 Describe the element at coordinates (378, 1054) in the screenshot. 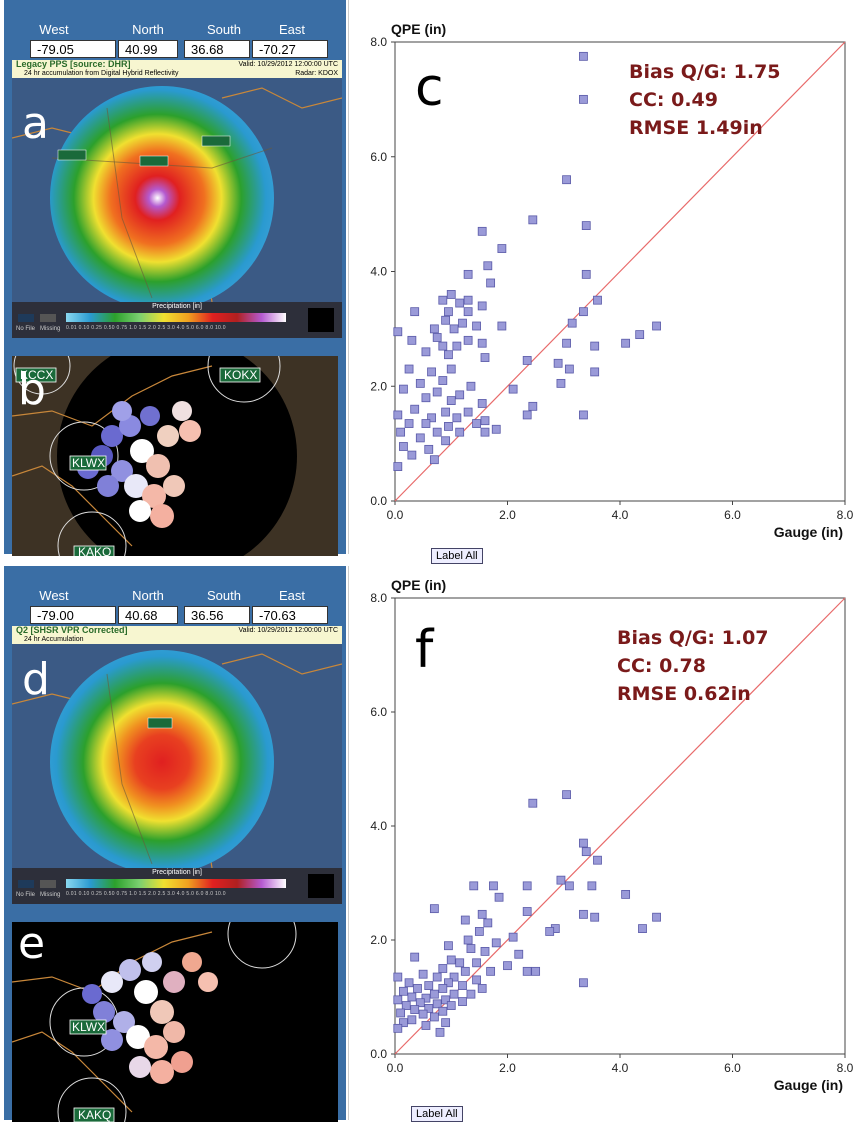

I see `y-tick-label: 0.0` at that location.